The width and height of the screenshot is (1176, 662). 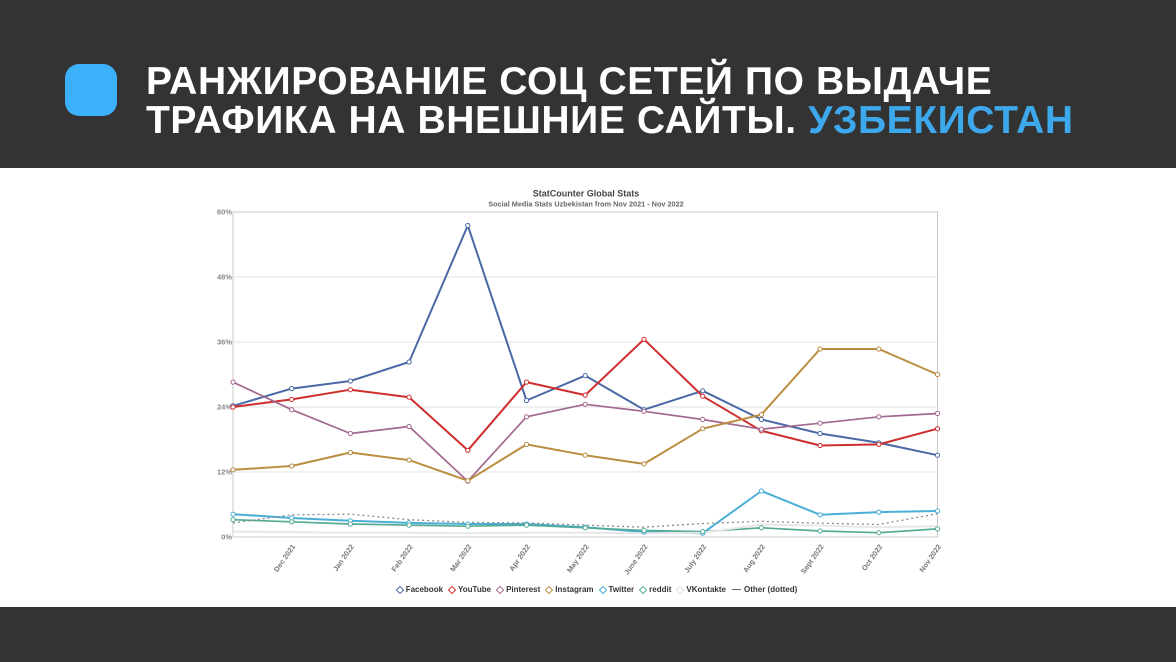 What do you see at coordinates (812, 558) in the screenshot?
I see `svg-text: Sept 2022` at bounding box center [812, 558].